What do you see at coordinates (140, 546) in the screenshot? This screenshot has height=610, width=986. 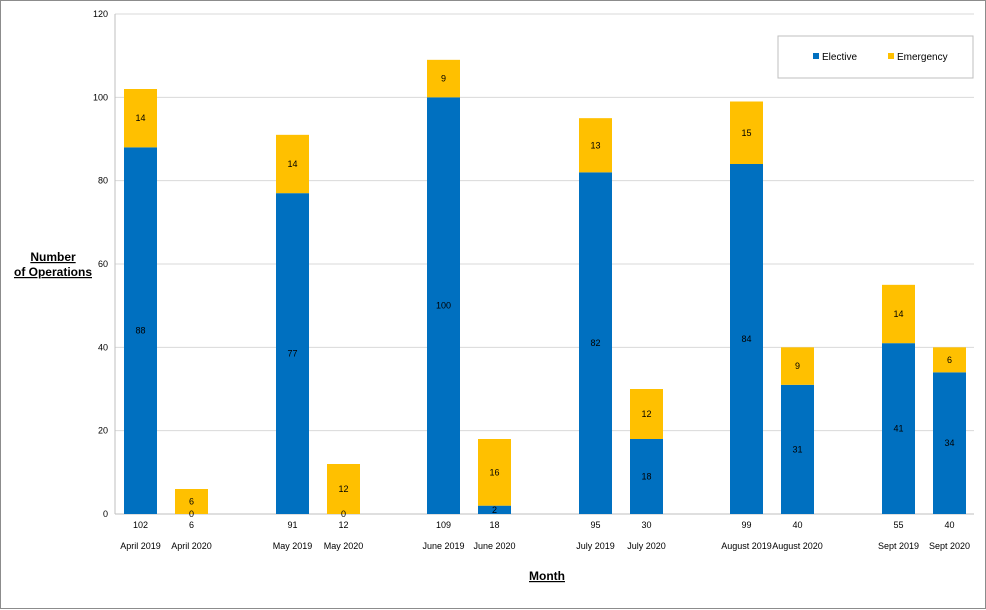 I see `x-tick-label-0: April 2019` at bounding box center [140, 546].